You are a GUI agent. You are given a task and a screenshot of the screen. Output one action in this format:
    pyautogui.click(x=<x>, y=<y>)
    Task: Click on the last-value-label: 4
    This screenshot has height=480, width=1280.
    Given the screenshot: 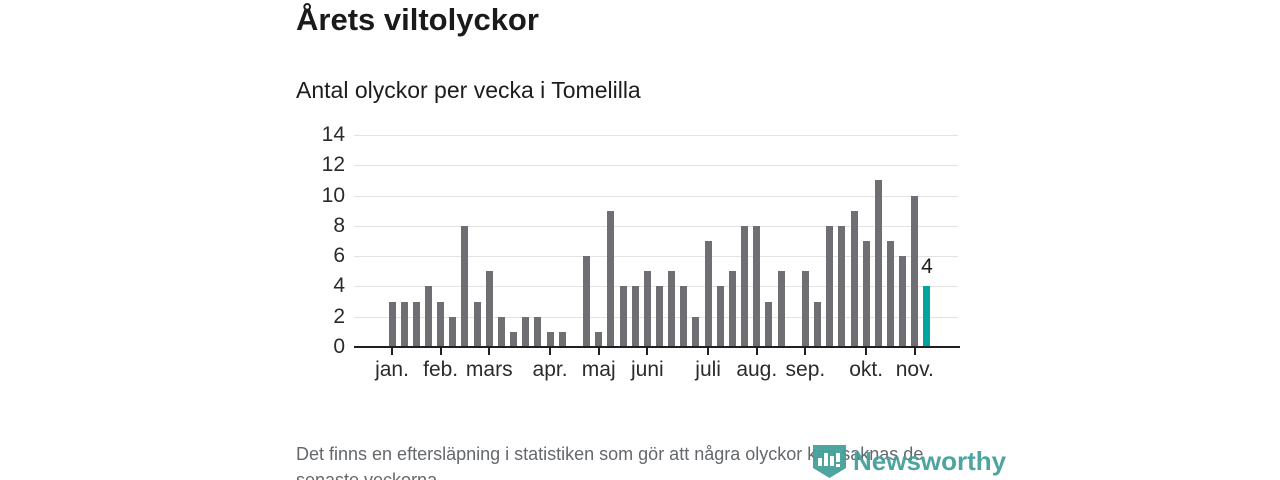 What is the action you would take?
    pyautogui.click(x=927, y=266)
    